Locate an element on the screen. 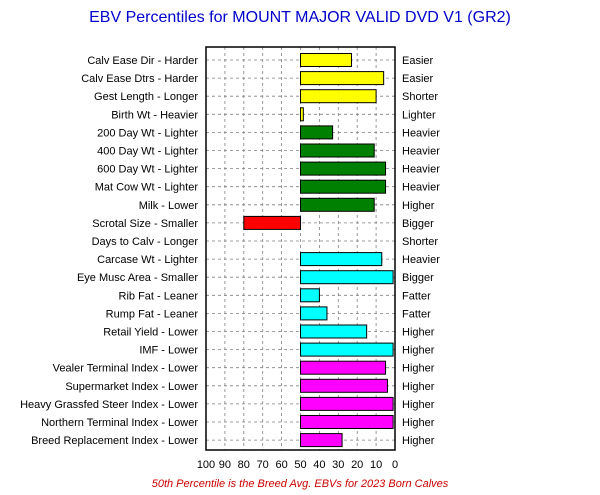 Image resolution: width=600 pixels, height=495 pixels. trait-label: Birth Wt - Heavier is located at coordinates (154, 115).